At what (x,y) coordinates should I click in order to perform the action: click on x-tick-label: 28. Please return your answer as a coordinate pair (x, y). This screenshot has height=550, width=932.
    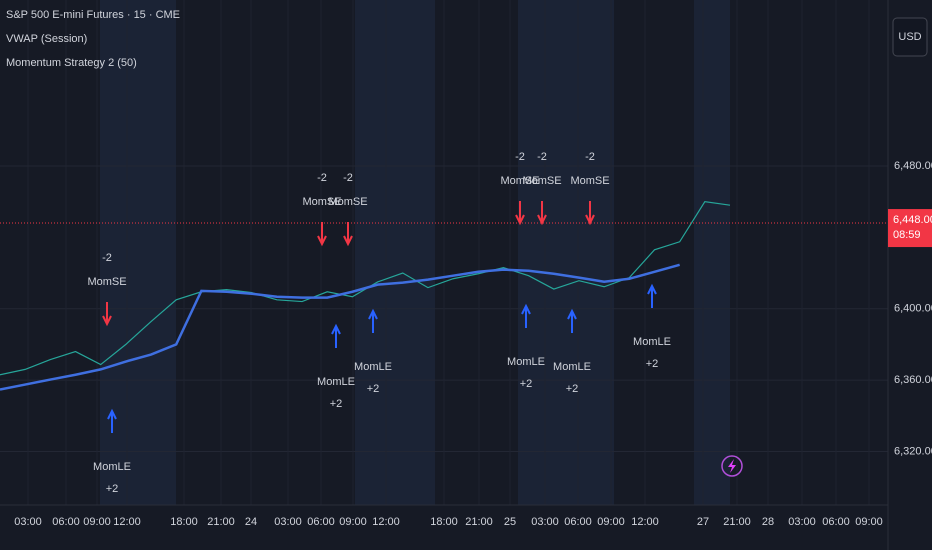
    Looking at the image, I should click on (768, 522).